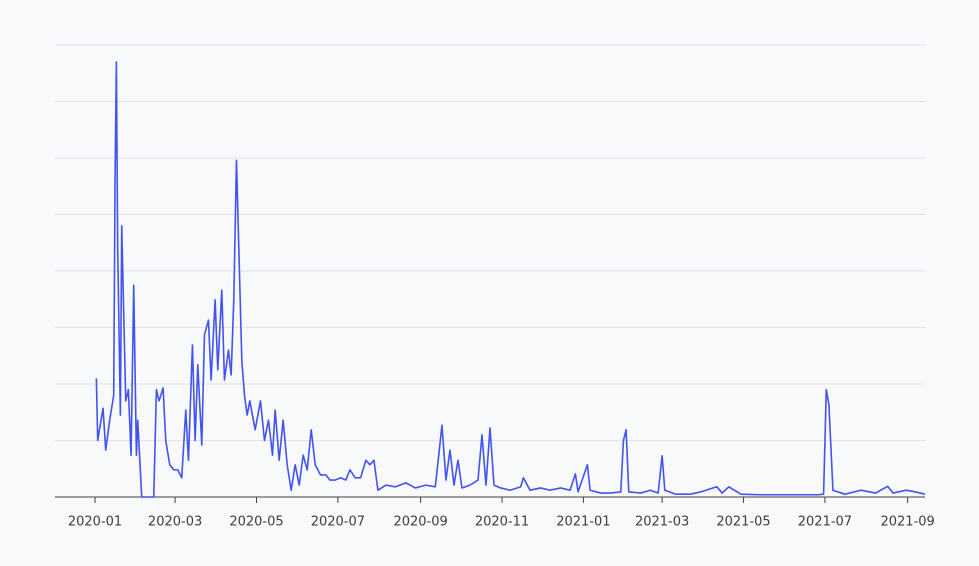 The height and width of the screenshot is (566, 979). What do you see at coordinates (256, 522) in the screenshot?
I see `x-tick-label: 2020-05` at bounding box center [256, 522].